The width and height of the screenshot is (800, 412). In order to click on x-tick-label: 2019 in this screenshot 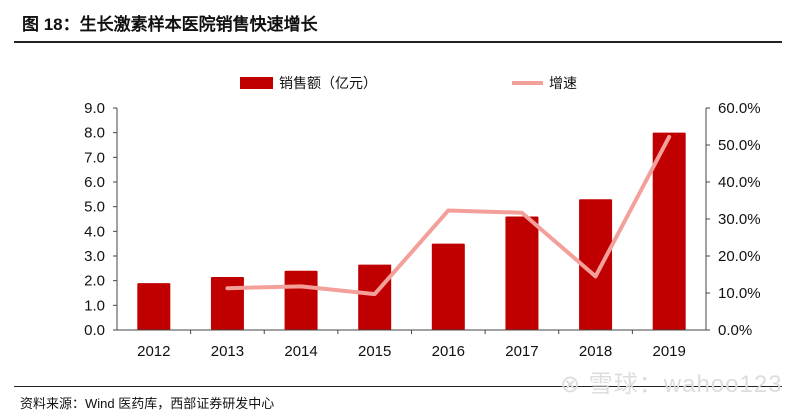, I will do `click(669, 351)`.